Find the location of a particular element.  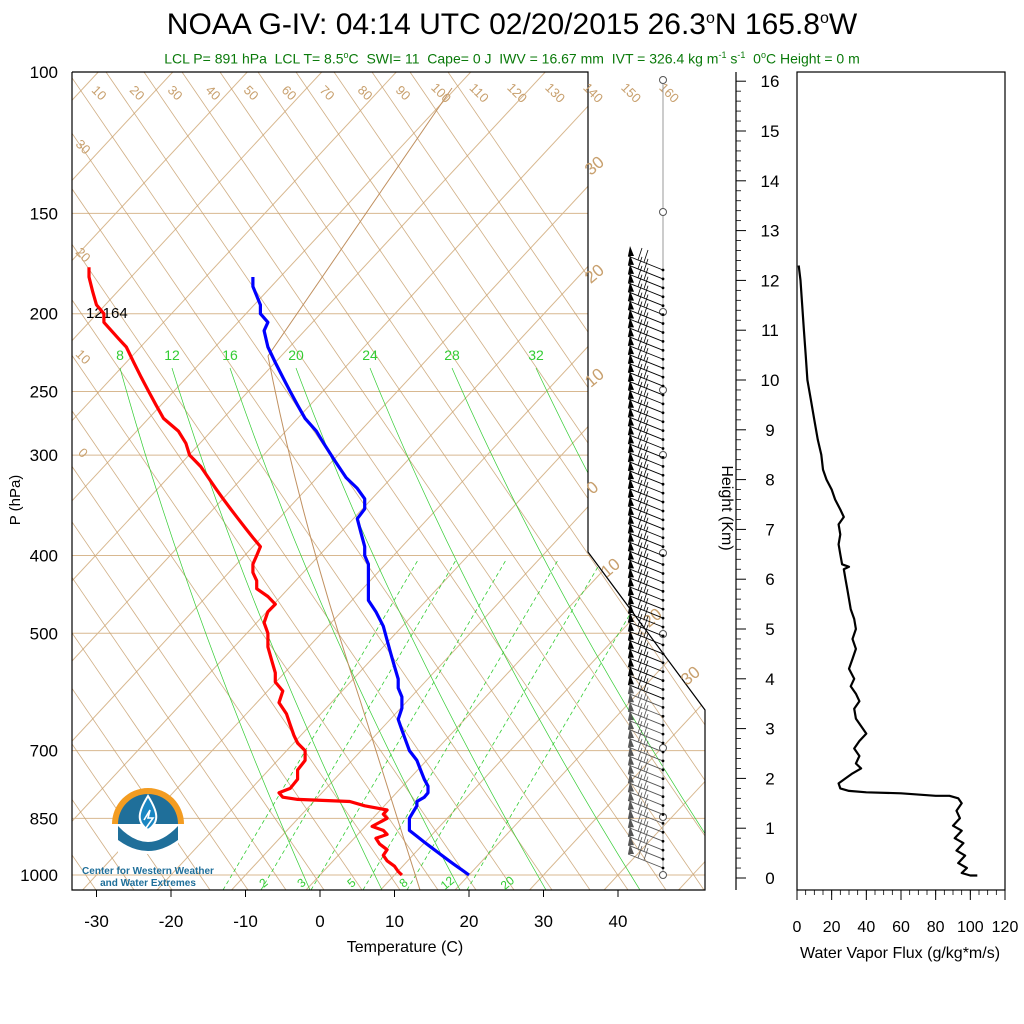

adiabat-top-label: 10 is located at coordinates (99, 92).